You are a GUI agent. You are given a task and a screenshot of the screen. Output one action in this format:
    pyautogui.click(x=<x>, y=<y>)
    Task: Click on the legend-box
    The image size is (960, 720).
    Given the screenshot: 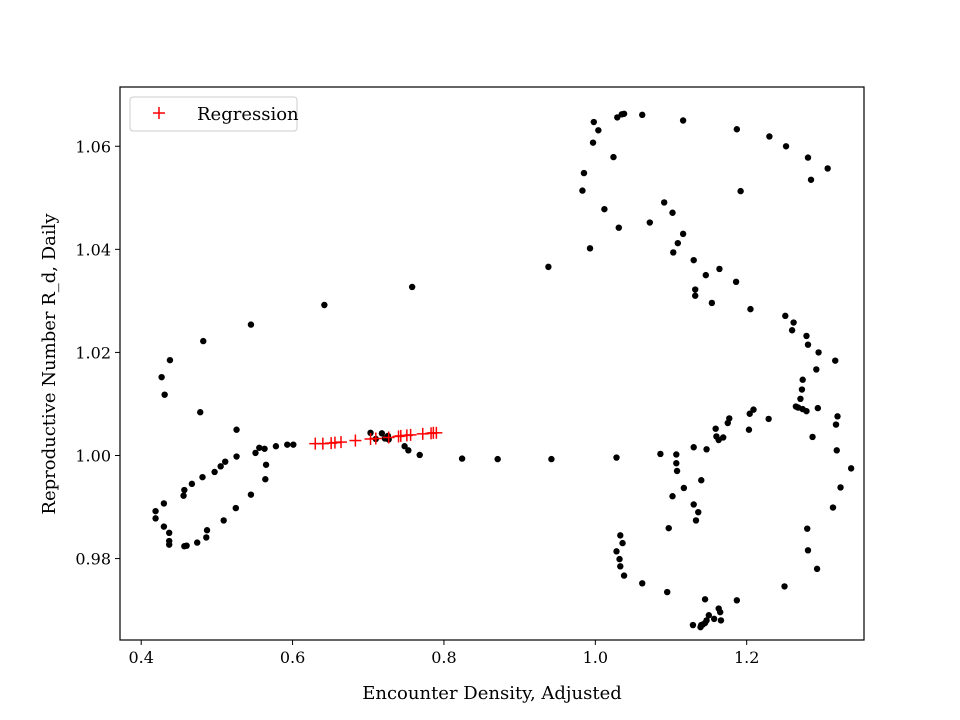 What is the action you would take?
    pyautogui.click(x=213, y=114)
    